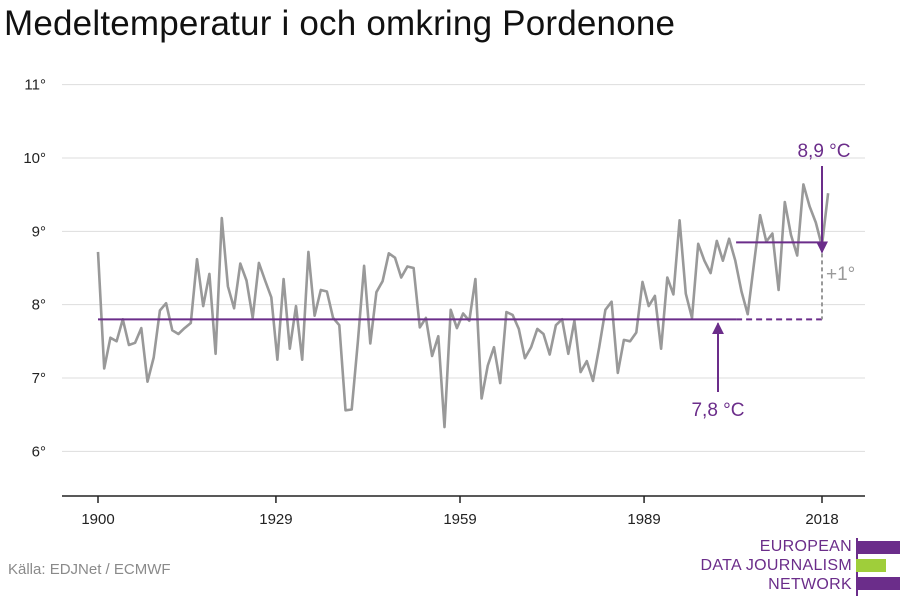 The height and width of the screenshot is (600, 900). I want to click on y-tick-label-10: 10°, so click(34, 158).